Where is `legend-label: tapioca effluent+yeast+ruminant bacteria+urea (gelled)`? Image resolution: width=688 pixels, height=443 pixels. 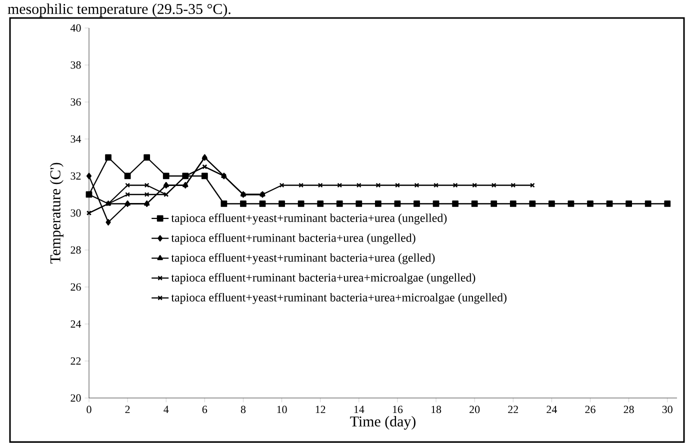
legend-label: tapioca effluent+yeast+ruminant bacteria+urea (gelled) is located at coordinates (303, 258).